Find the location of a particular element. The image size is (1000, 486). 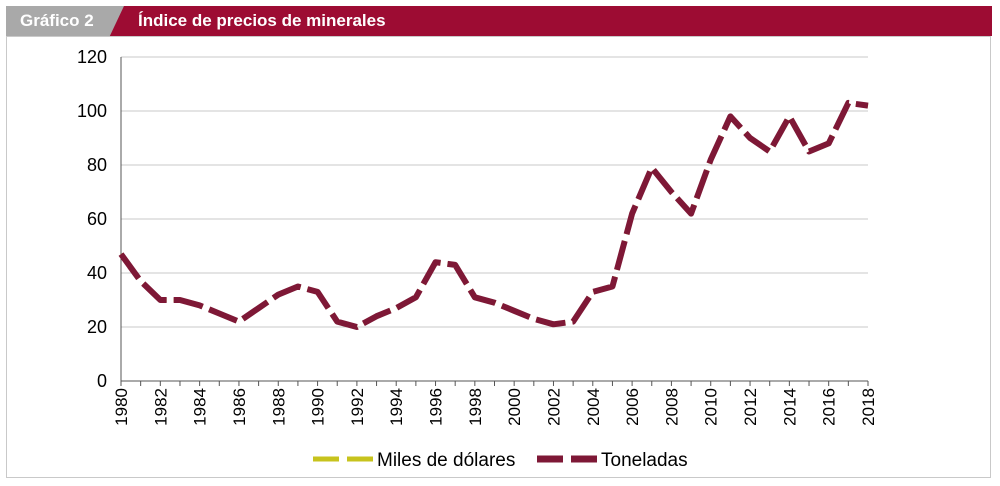

y-tick-label: 100 is located at coordinates (92, 111).